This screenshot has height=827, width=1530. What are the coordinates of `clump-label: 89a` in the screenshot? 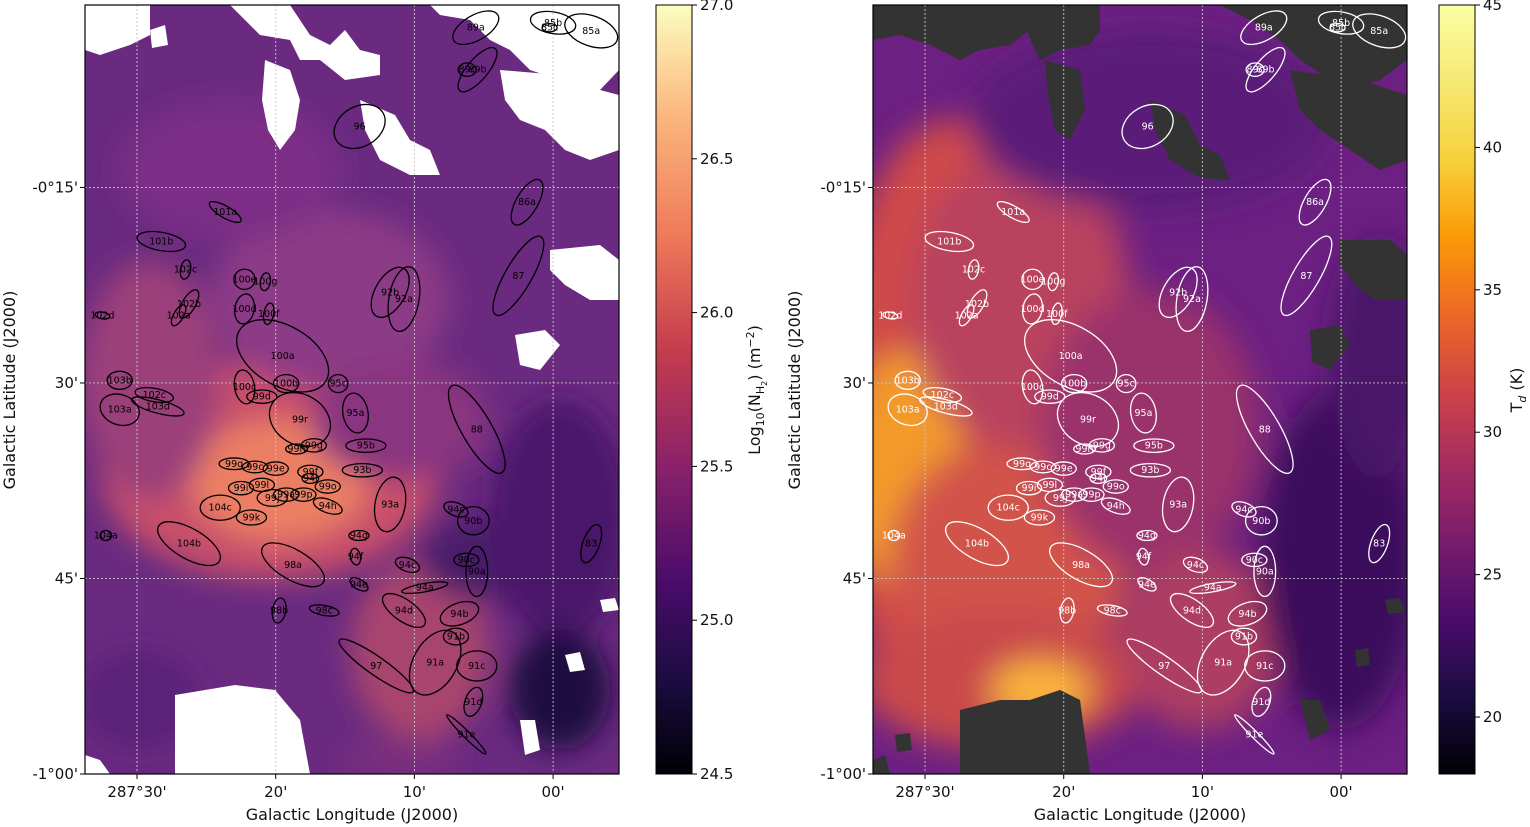 It's located at (1264, 28).